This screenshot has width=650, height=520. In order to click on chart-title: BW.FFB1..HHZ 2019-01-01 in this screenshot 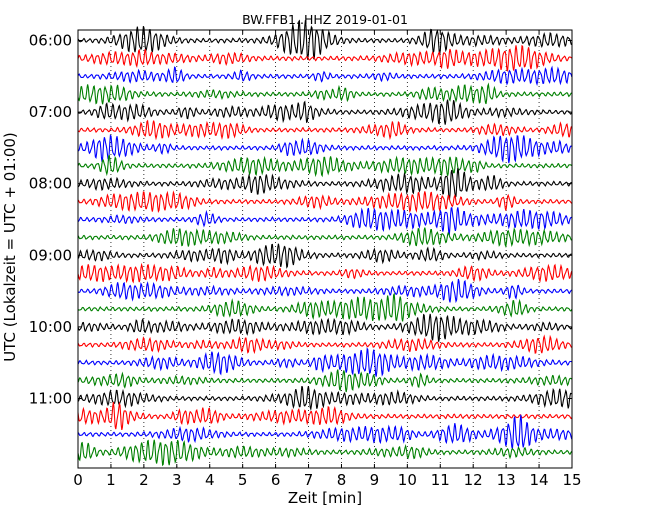, I will do `click(325, 19)`.